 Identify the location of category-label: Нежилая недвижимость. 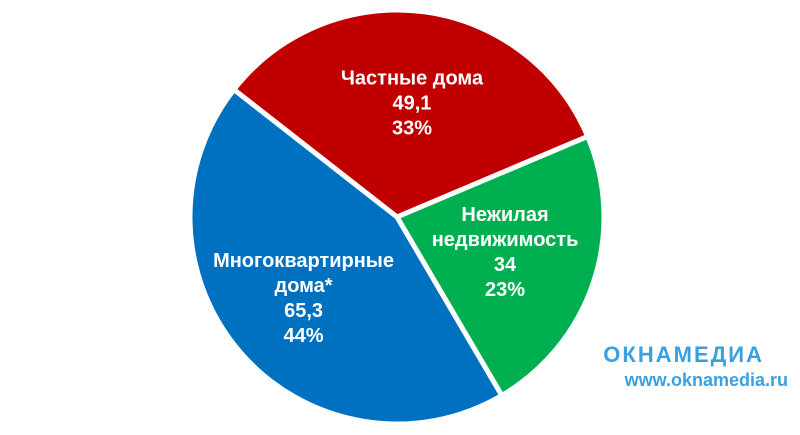
(505, 227).